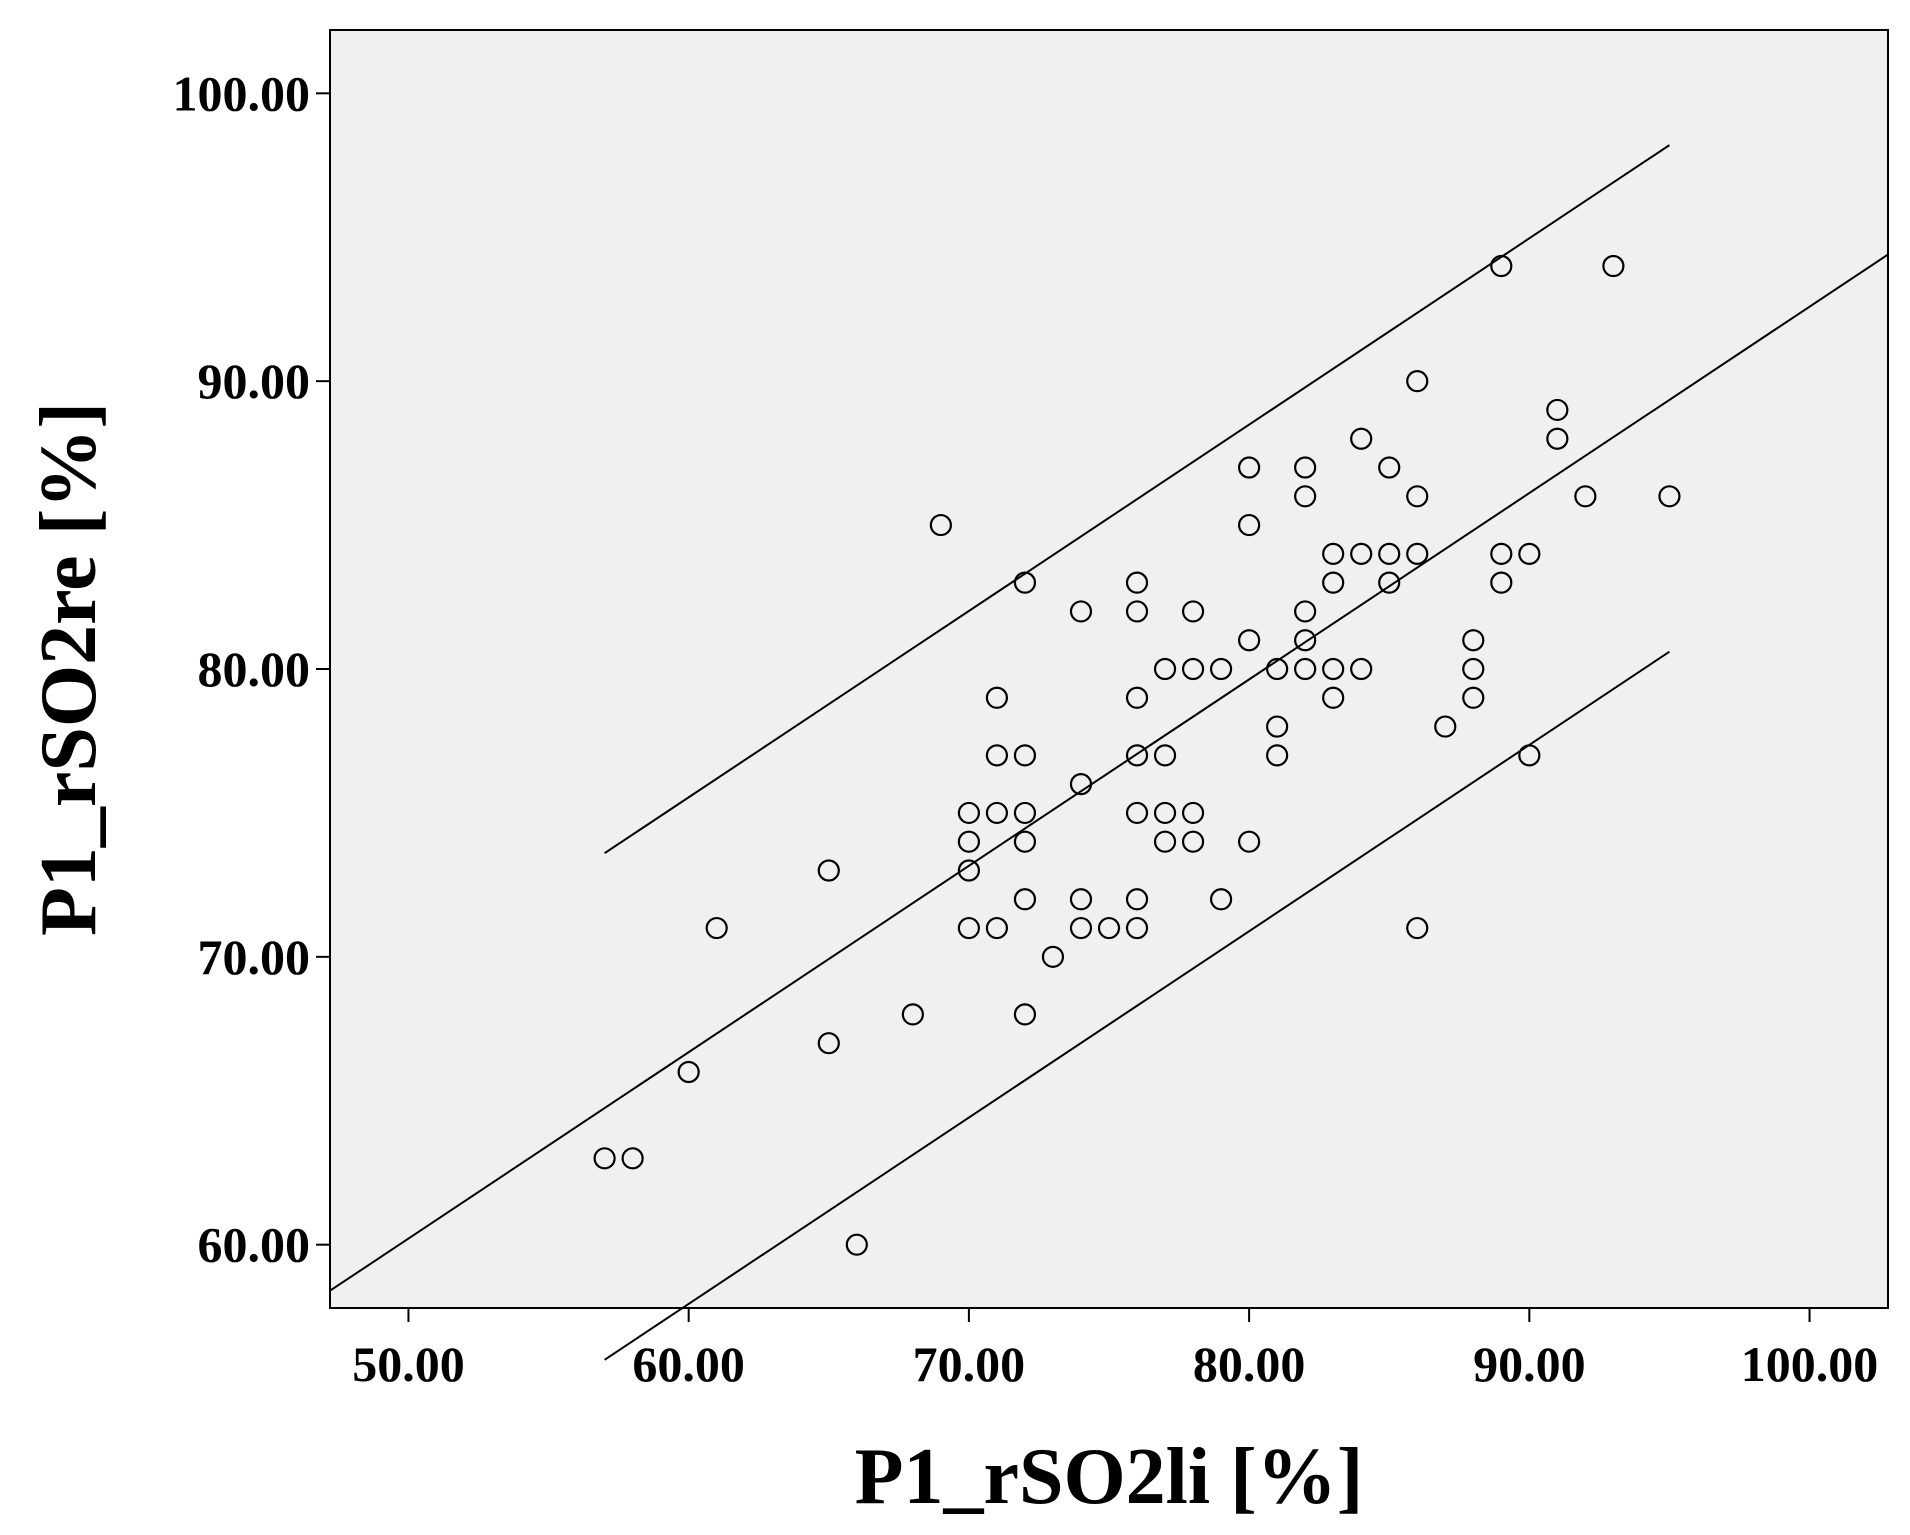  Describe the element at coordinates (1810, 1364) in the screenshot. I see `x-tick-label: 100.00` at that location.